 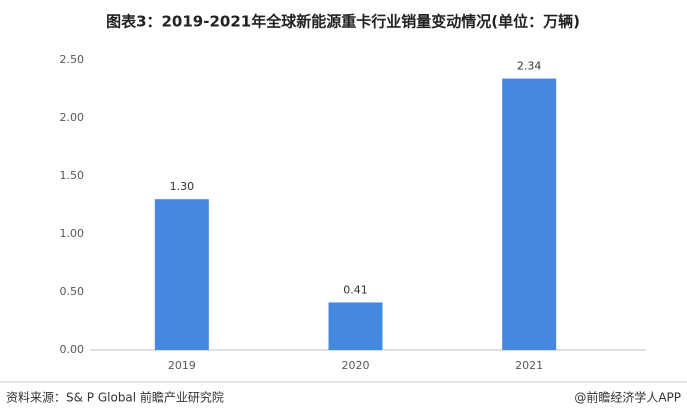 I want to click on data-label: 2.34, so click(x=529, y=66).